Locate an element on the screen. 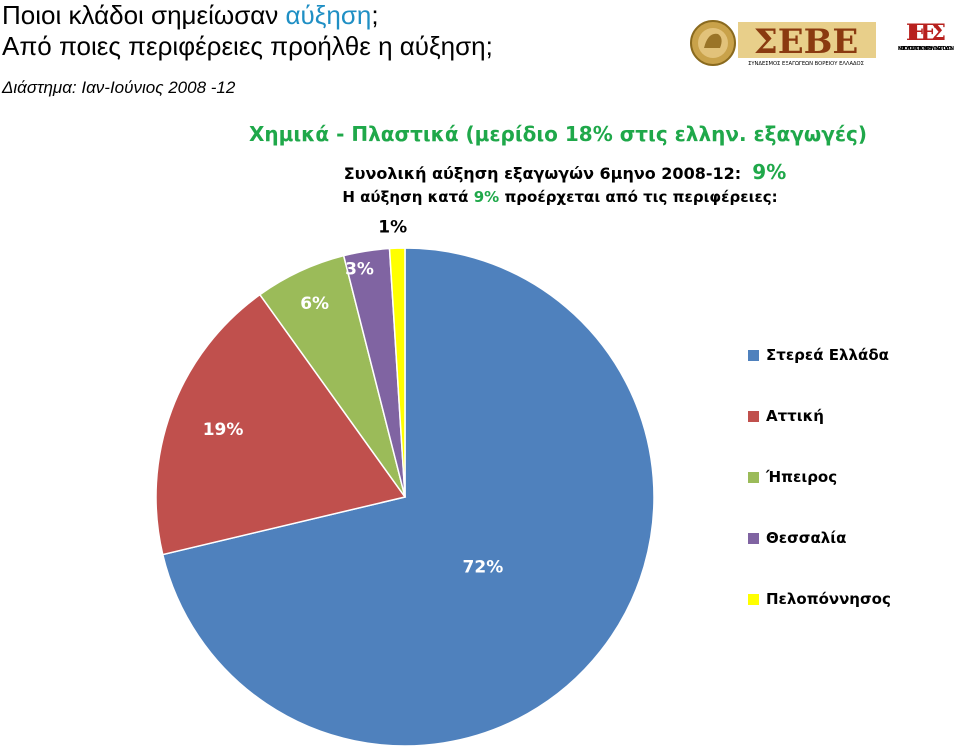 This screenshot has width=960, height=749. slide-title: Ποιοι κλάδοι σημείωσαν αύξηση; is located at coordinates (190, 15).